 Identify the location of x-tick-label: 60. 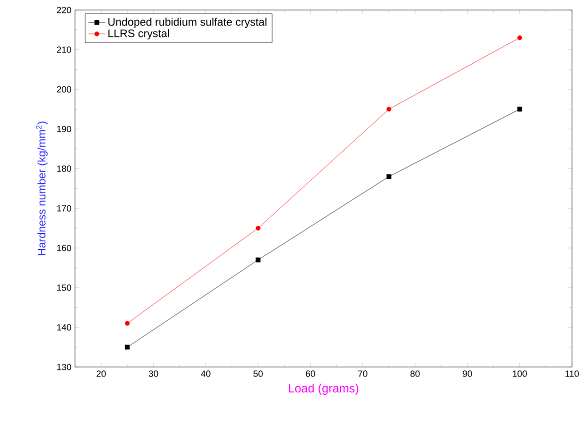
(311, 373).